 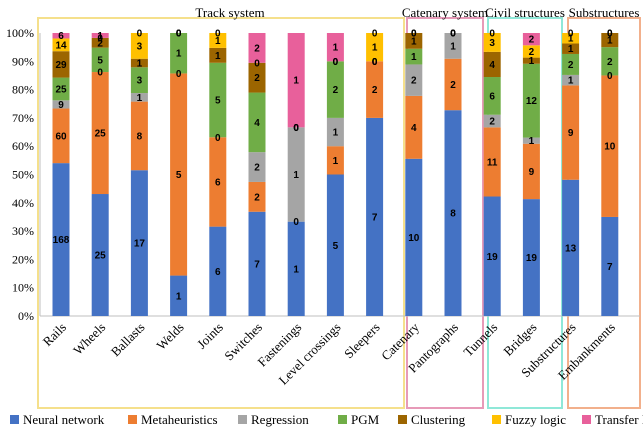 I want to click on x-tick-label: Wheels, so click(x=89, y=339).